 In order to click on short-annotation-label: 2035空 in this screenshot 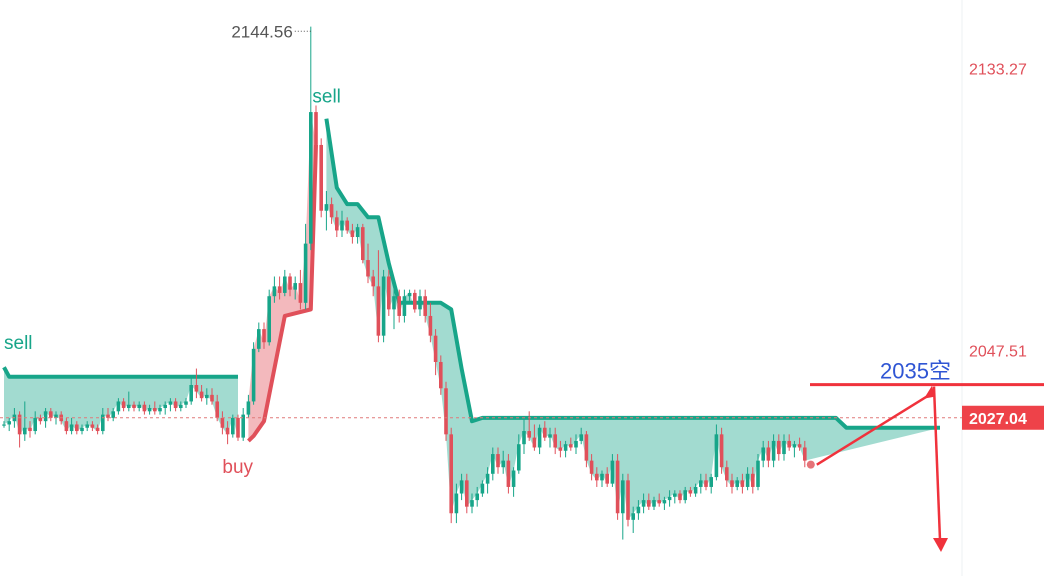, I will do `click(915, 371)`.